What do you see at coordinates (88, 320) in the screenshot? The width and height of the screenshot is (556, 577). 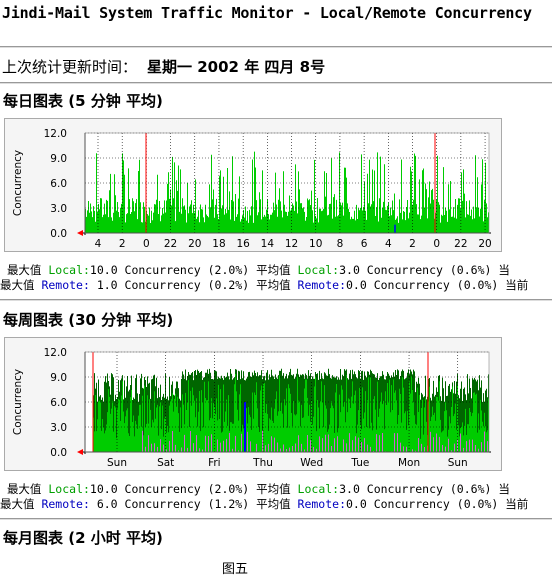 I see `weekly-section-title: 每周图表 (30 分钟 平均)` at bounding box center [88, 320].